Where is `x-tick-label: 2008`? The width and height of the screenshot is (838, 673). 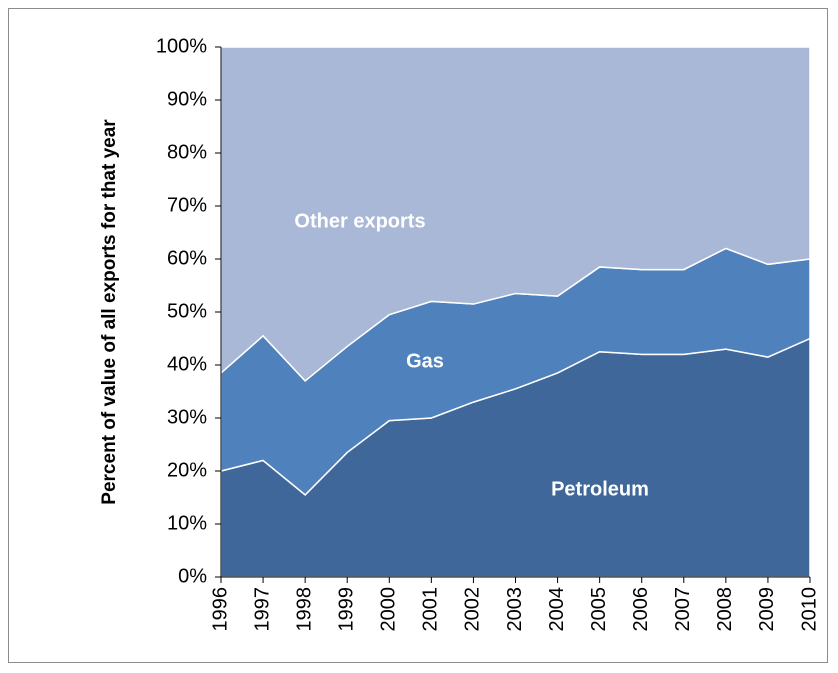 x-tick-label: 2008 is located at coordinates (725, 609).